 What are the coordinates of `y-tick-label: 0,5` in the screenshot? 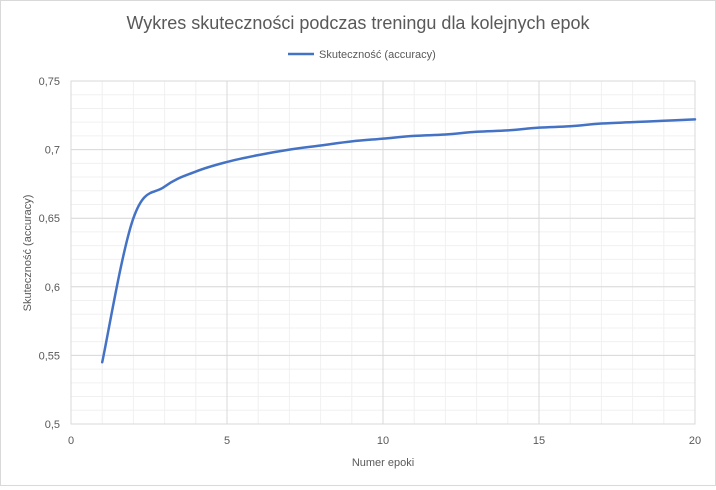 It's located at (52, 425).